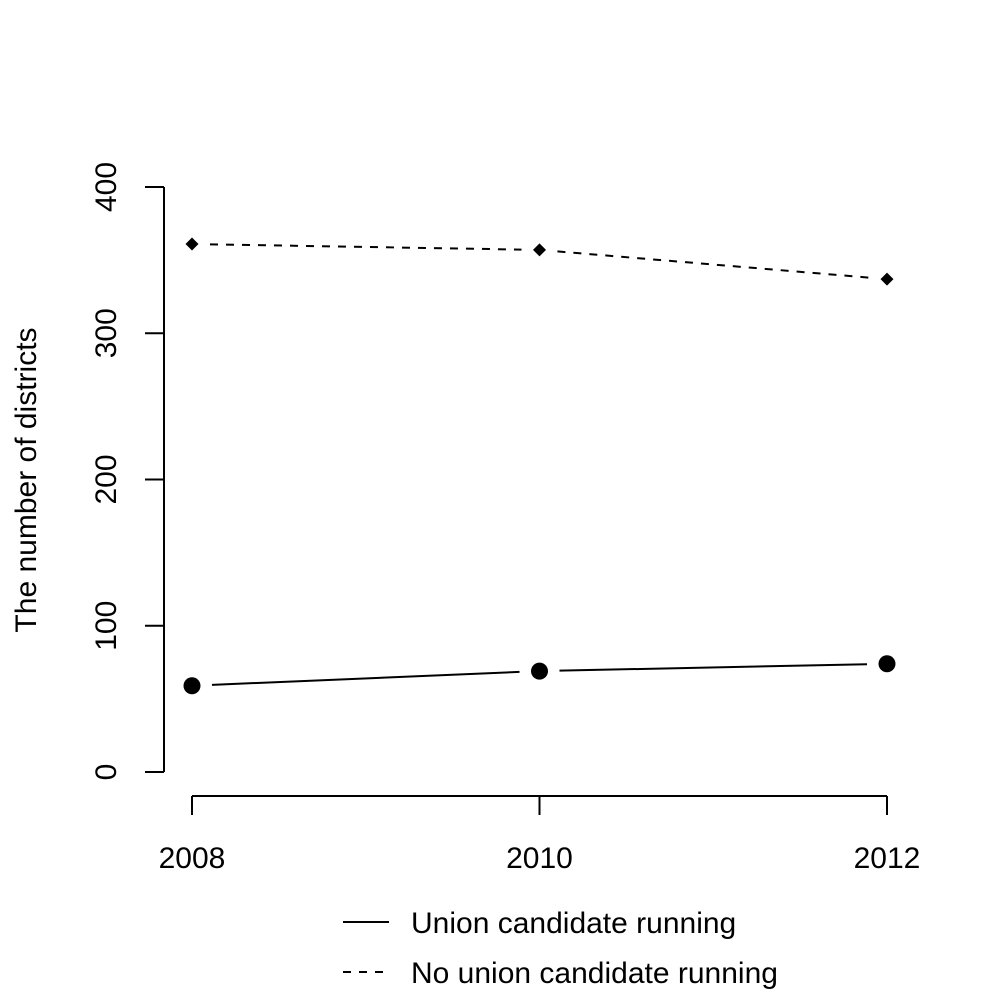 Image resolution: width=1000 pixels, height=1000 pixels. What do you see at coordinates (887, 858) in the screenshot?
I see `x-tick-label: 2012` at bounding box center [887, 858].